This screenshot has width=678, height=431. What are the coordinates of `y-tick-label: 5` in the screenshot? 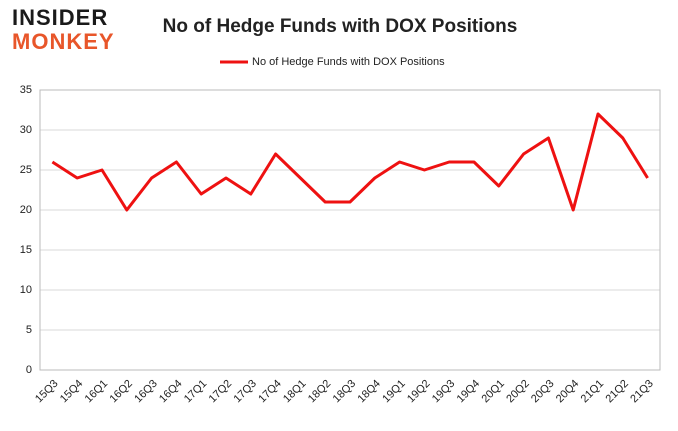 It's located at (29, 330).